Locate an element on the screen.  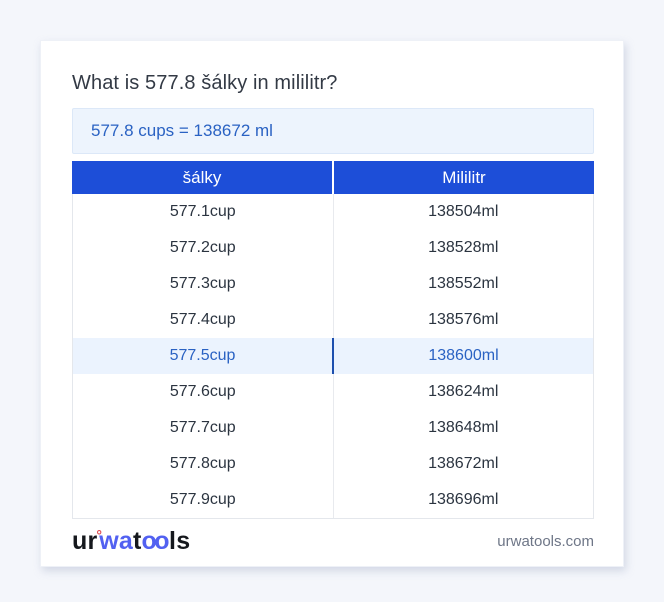
site-domain: urwatools.com is located at coordinates (545, 541).